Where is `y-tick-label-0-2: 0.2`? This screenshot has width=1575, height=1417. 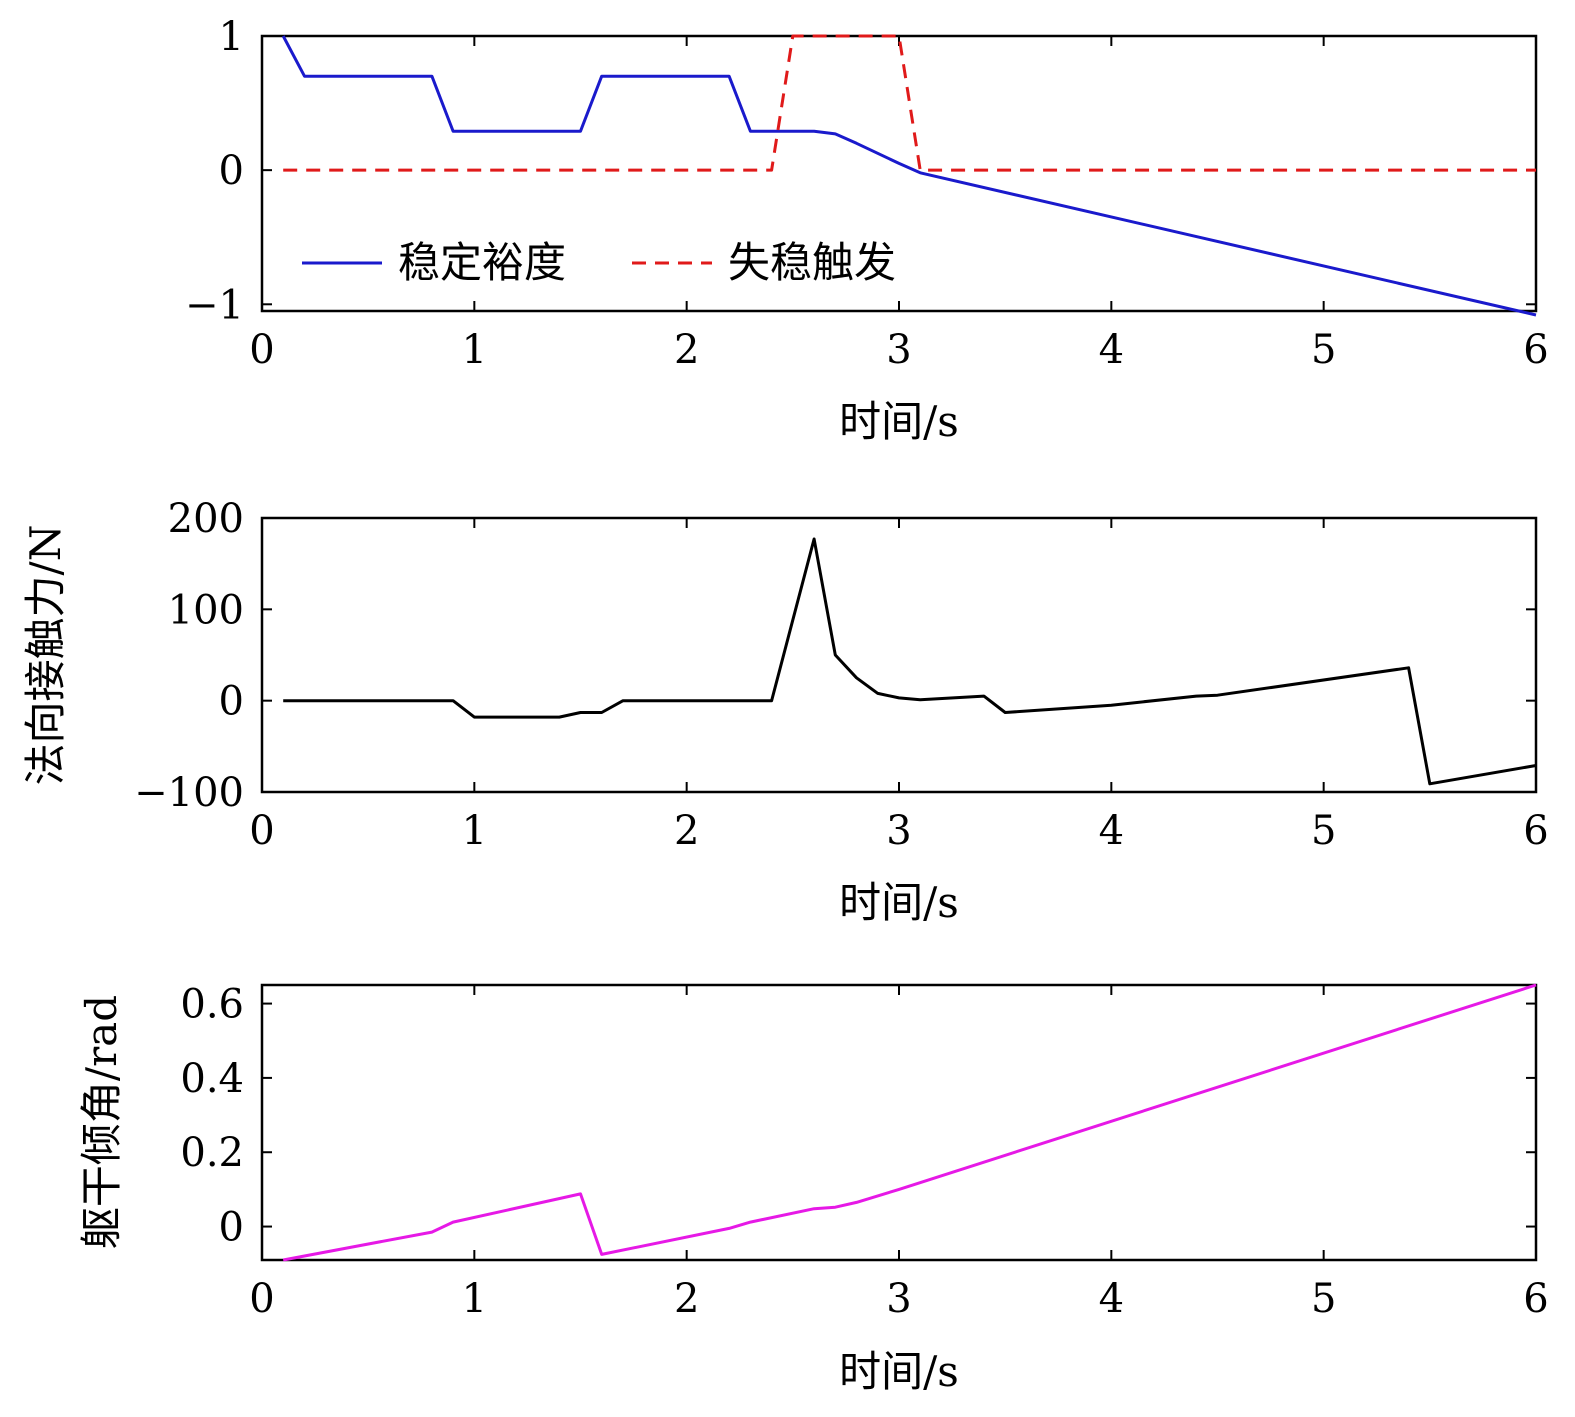 y-tick-label-0-2: 0.2 is located at coordinates (212, 1153).